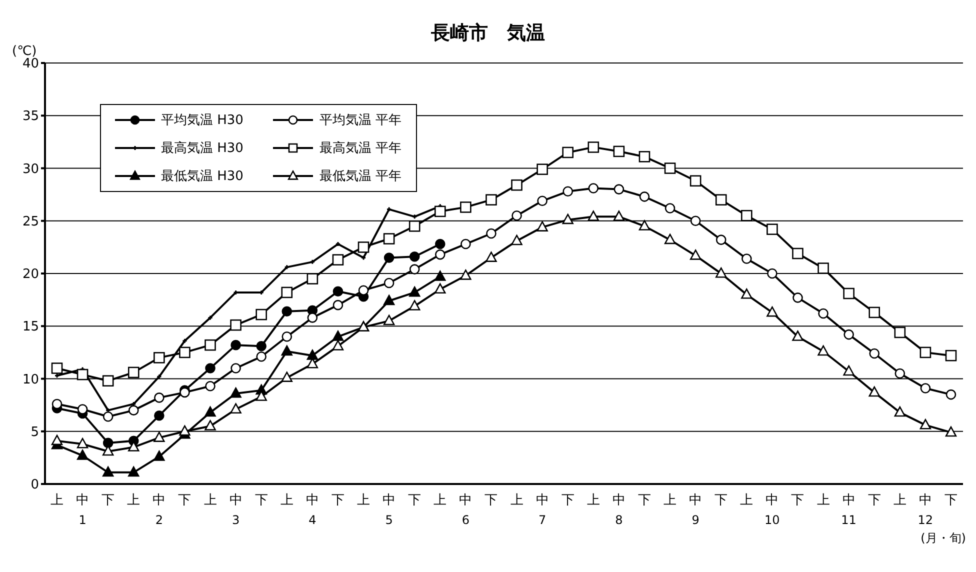 Image resolution: width=976 pixels, height=572 pixels. What do you see at coordinates (30, 64) in the screenshot?
I see `y-tick-label: 40` at bounding box center [30, 64].